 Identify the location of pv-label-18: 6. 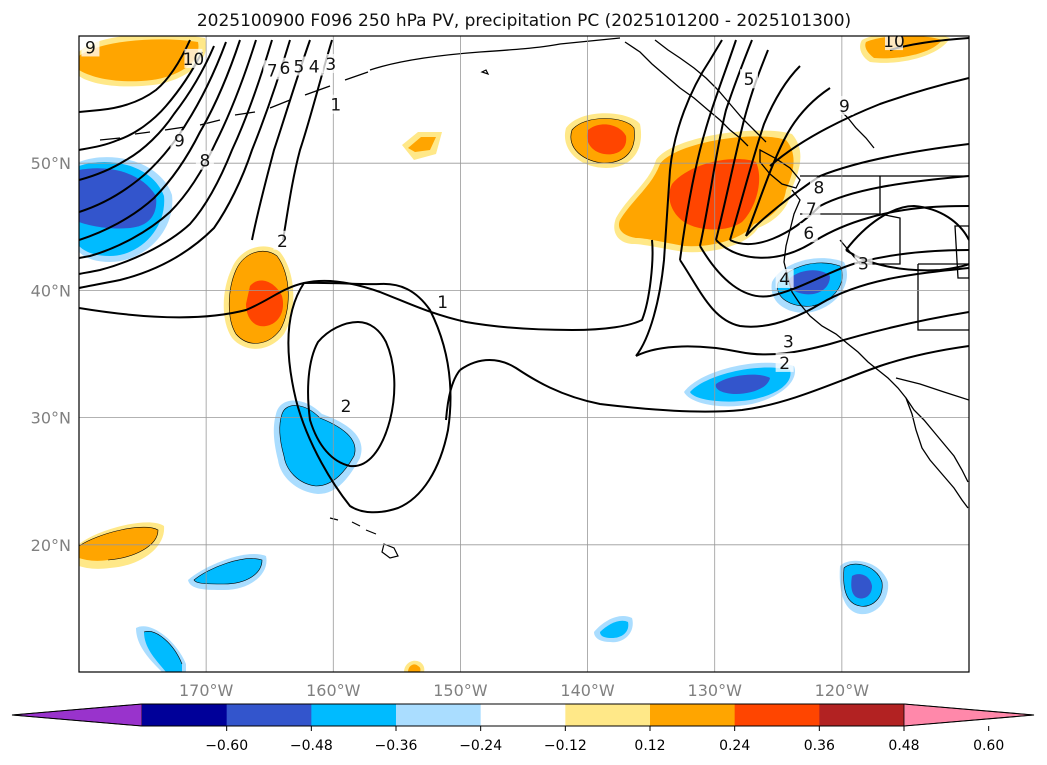
(808, 234).